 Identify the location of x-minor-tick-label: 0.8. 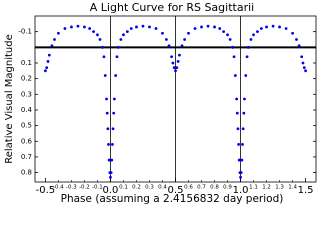
(214, 188).